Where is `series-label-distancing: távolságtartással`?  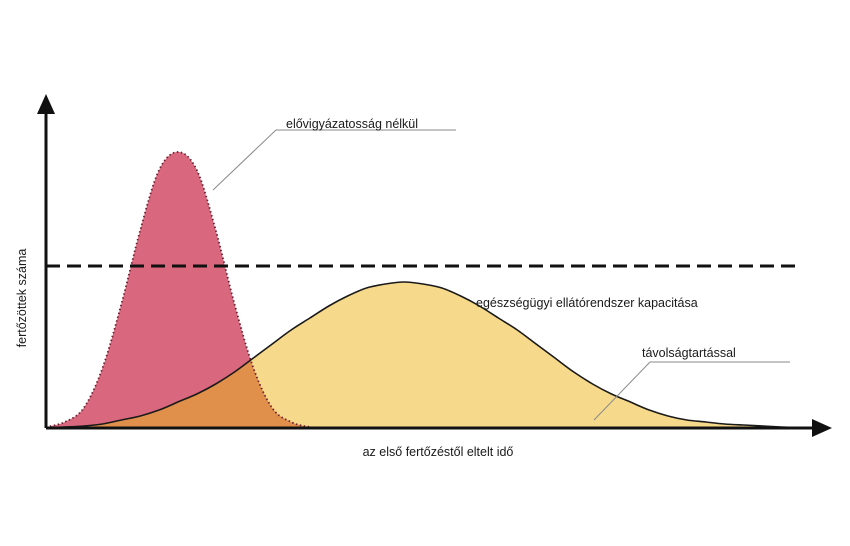
series-label-distancing: távolságtartással is located at coordinates (689, 353).